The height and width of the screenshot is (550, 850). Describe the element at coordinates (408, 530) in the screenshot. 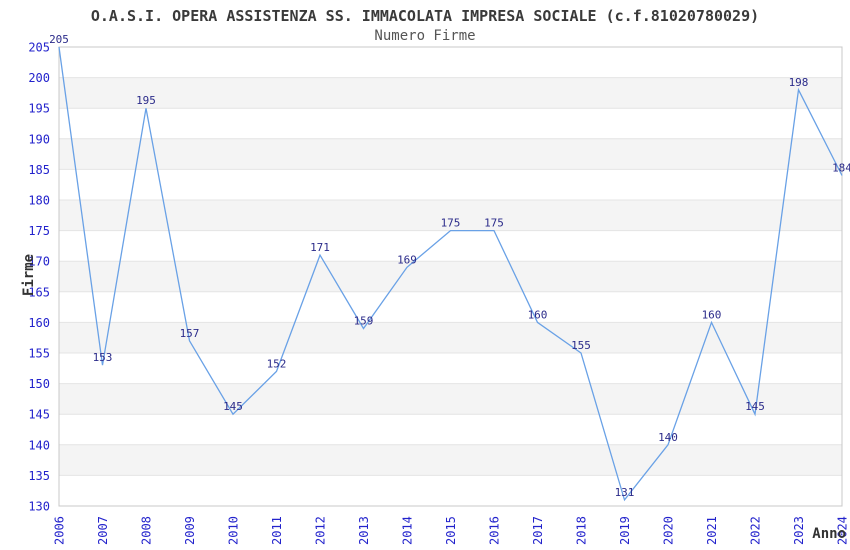

I see `x-tick-label: 2014` at that location.